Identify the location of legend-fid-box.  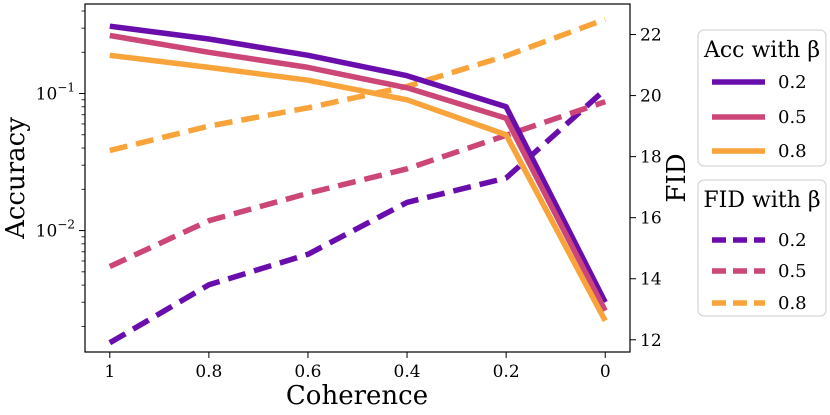
(762, 248).